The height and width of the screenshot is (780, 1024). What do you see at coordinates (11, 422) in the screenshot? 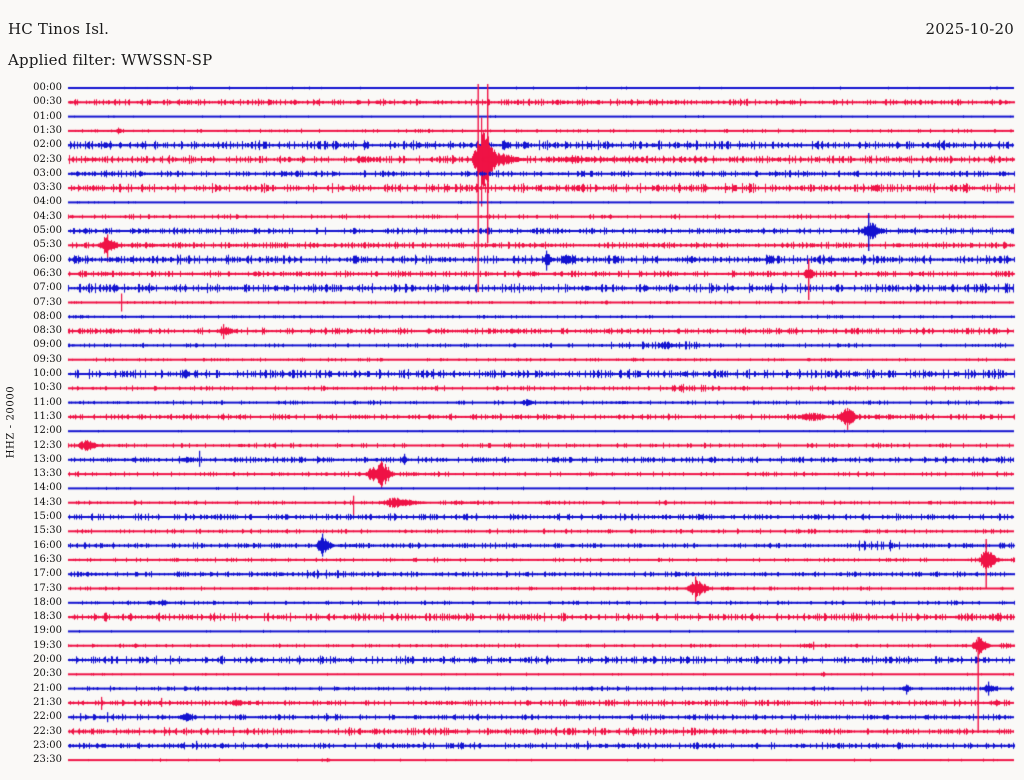
I see `y-axis-label: HHZ - 20000` at bounding box center [11, 422].